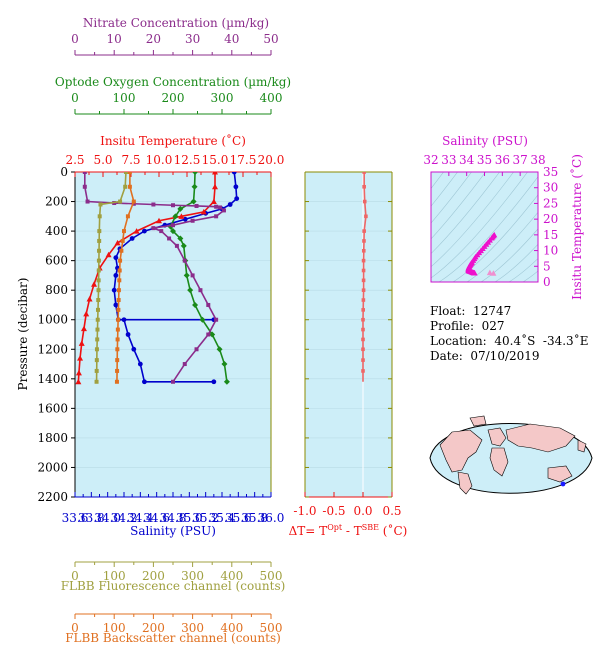  I want to click on pressure-tick-label: 1000, so click(52, 320).